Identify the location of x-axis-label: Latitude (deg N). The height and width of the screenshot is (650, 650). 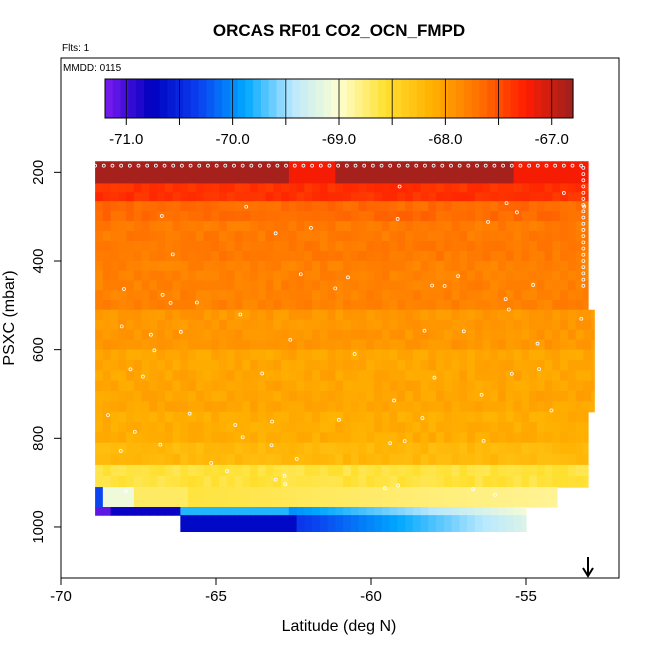
(339, 626).